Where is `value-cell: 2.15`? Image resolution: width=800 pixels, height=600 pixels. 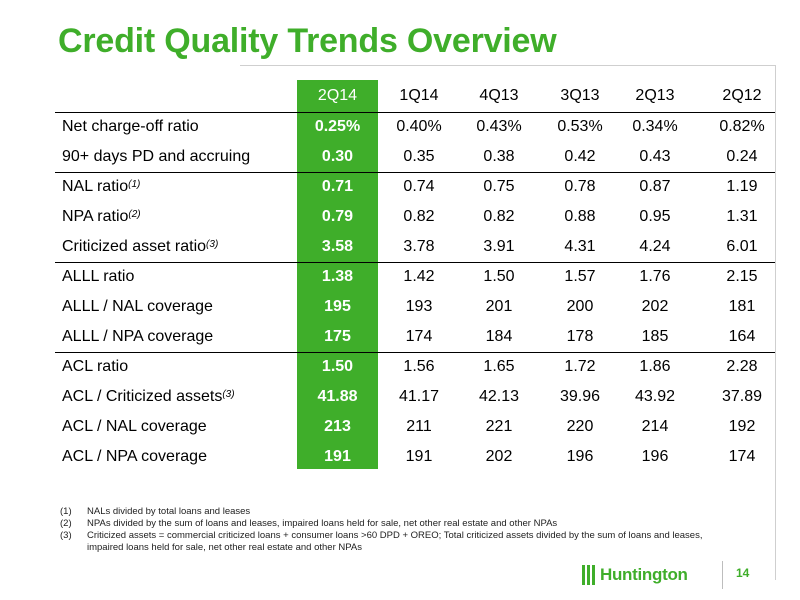 value-cell: 2.15 is located at coordinates (742, 276).